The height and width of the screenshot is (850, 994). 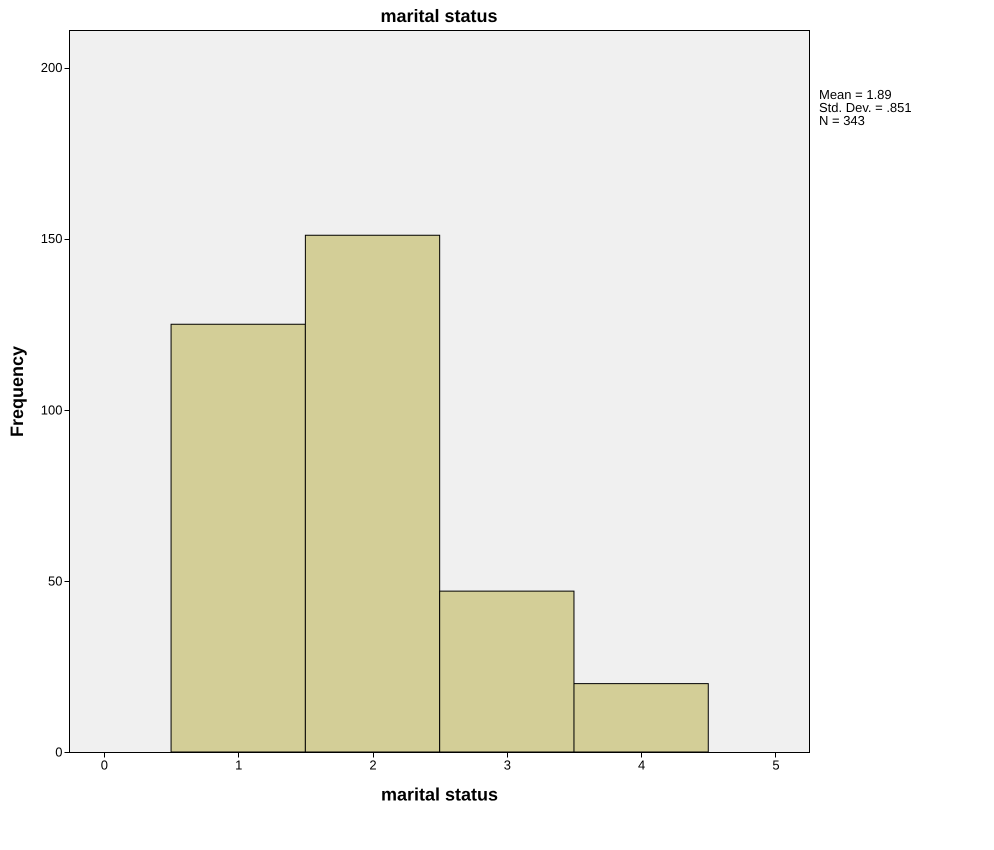 What do you see at coordinates (642, 765) in the screenshot?
I see `x-tick-label: 4` at bounding box center [642, 765].